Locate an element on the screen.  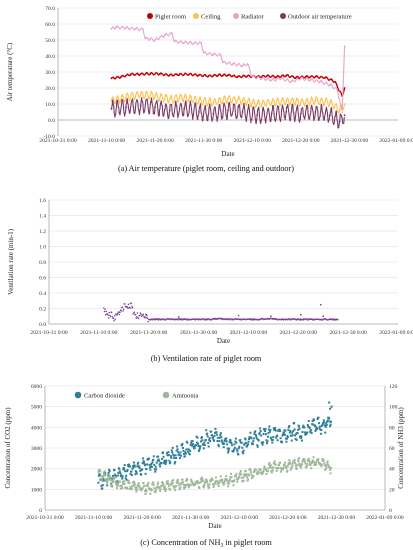
x-tick-label: 2021-12-30 0:00 is located at coordinates (350, 141).